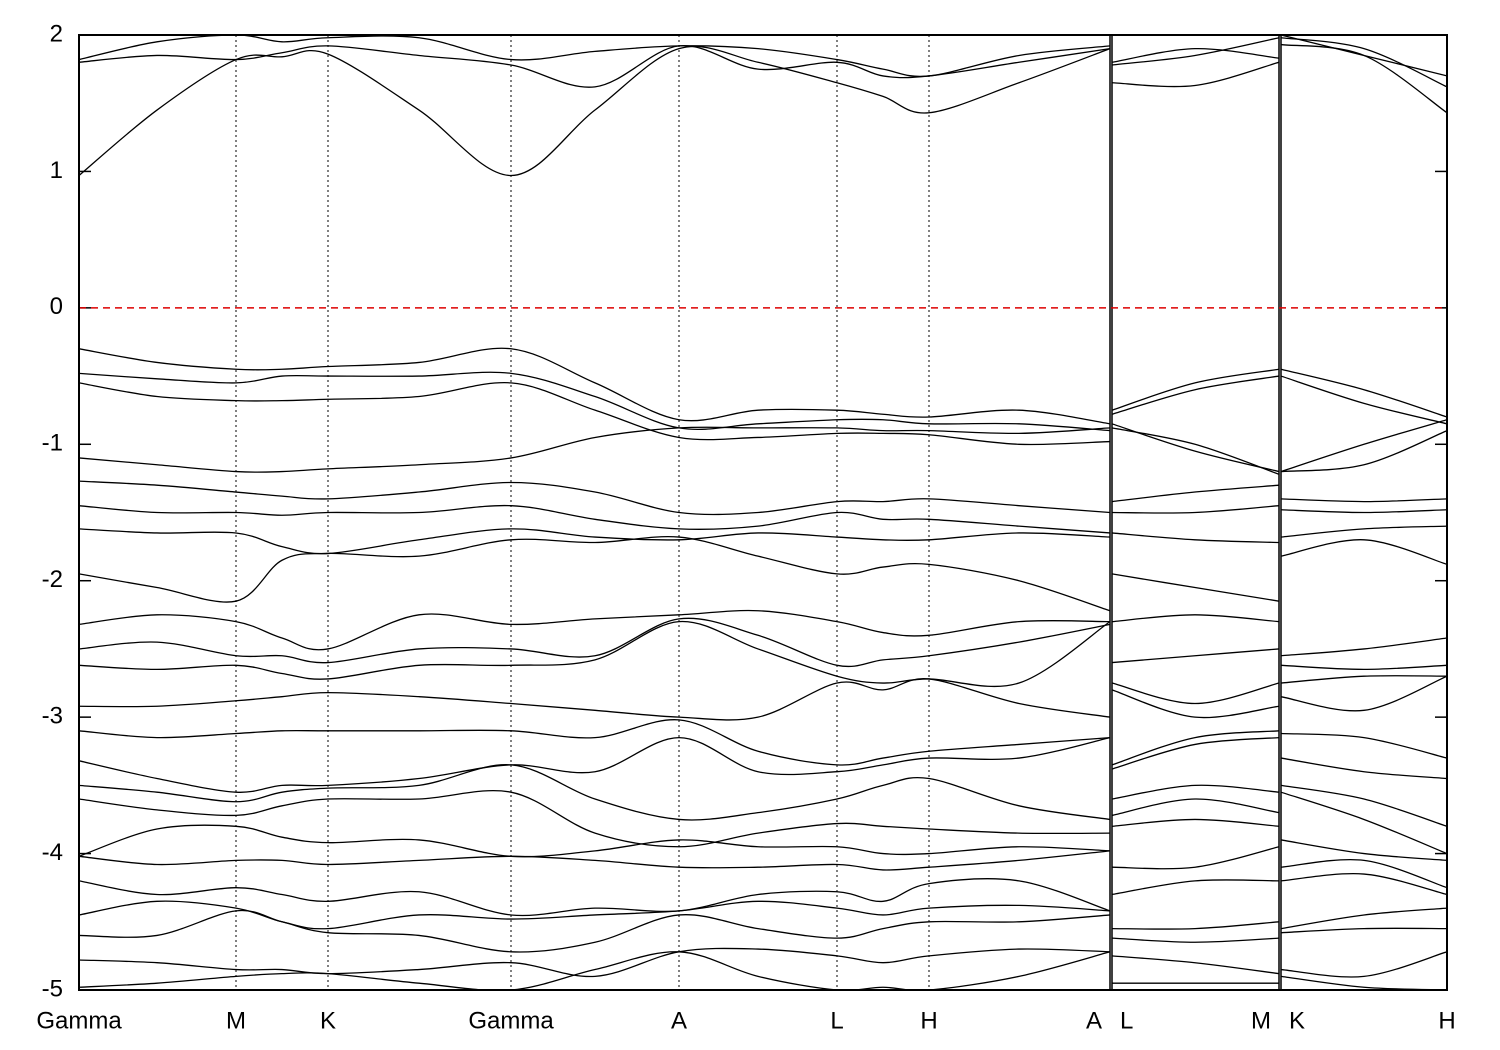 This screenshot has height=1050, width=1500. I want to click on y-tick-label: -3, so click(52, 715).